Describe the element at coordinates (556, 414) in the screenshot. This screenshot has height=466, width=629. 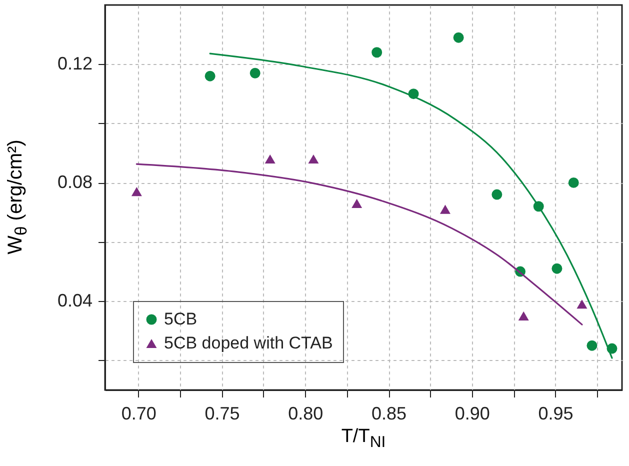
I see `x-tick-label: 0.95` at that location.